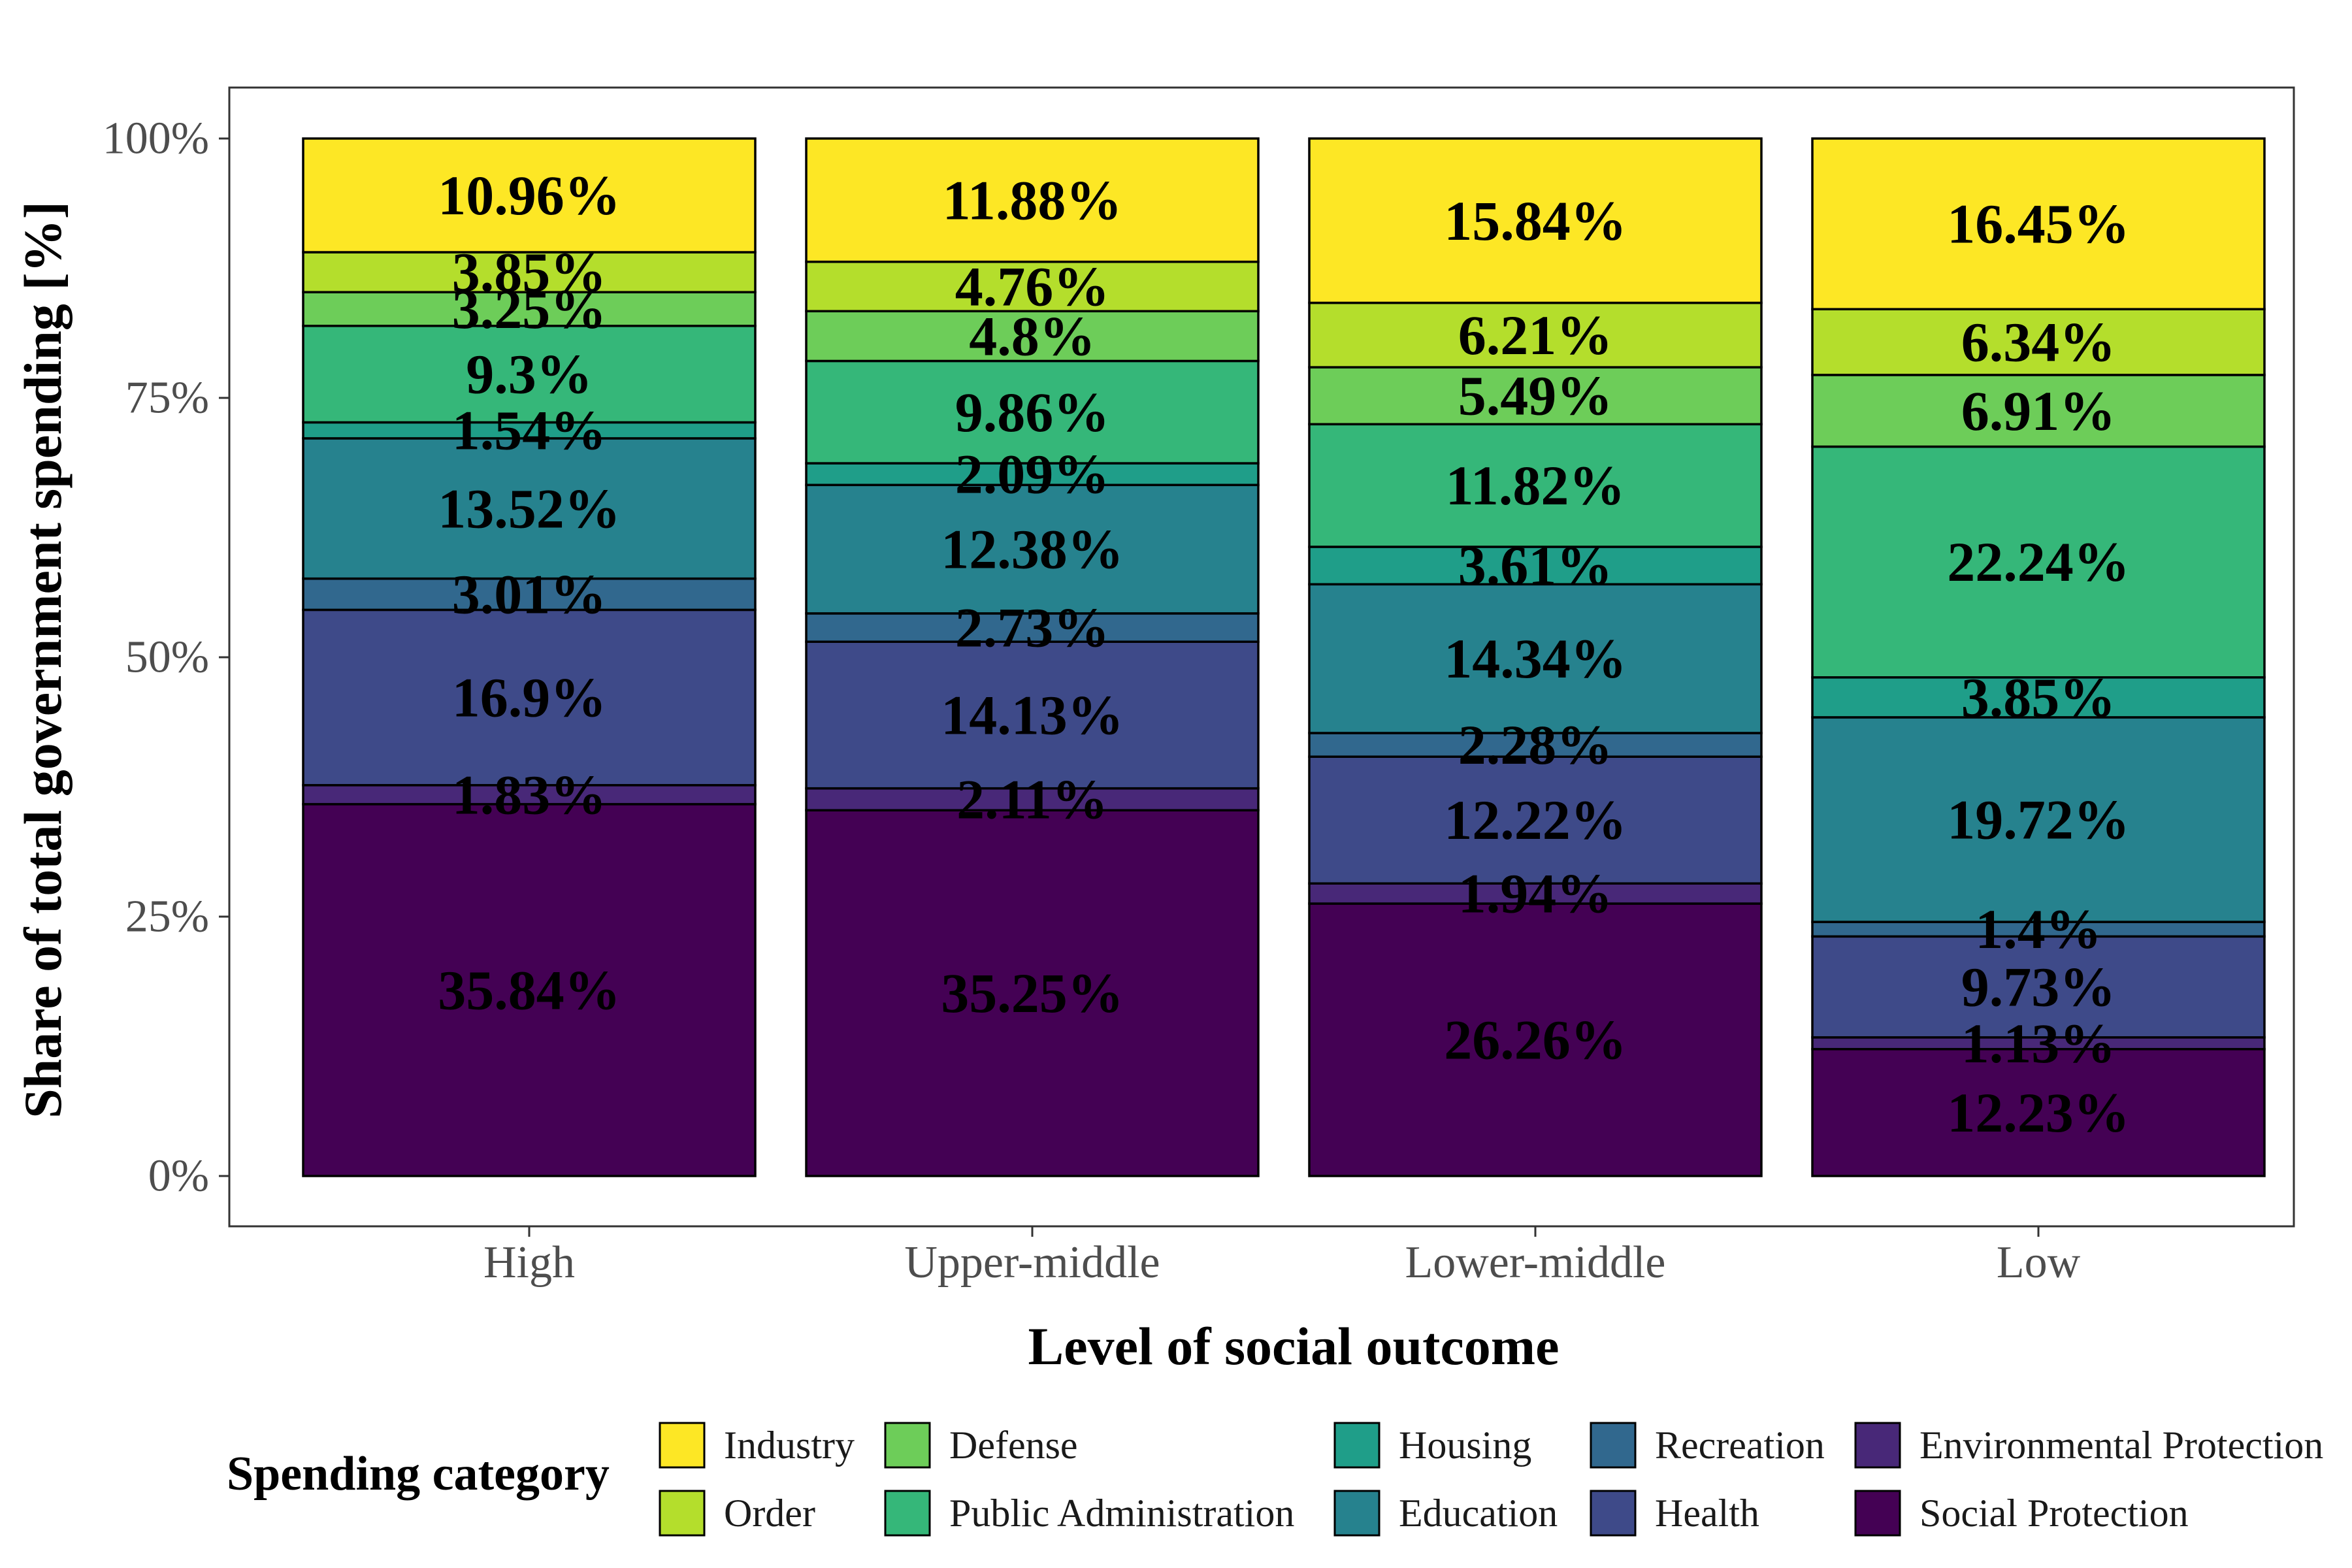  I want to click on data-label-high-industry: 10.96%, so click(529, 195).